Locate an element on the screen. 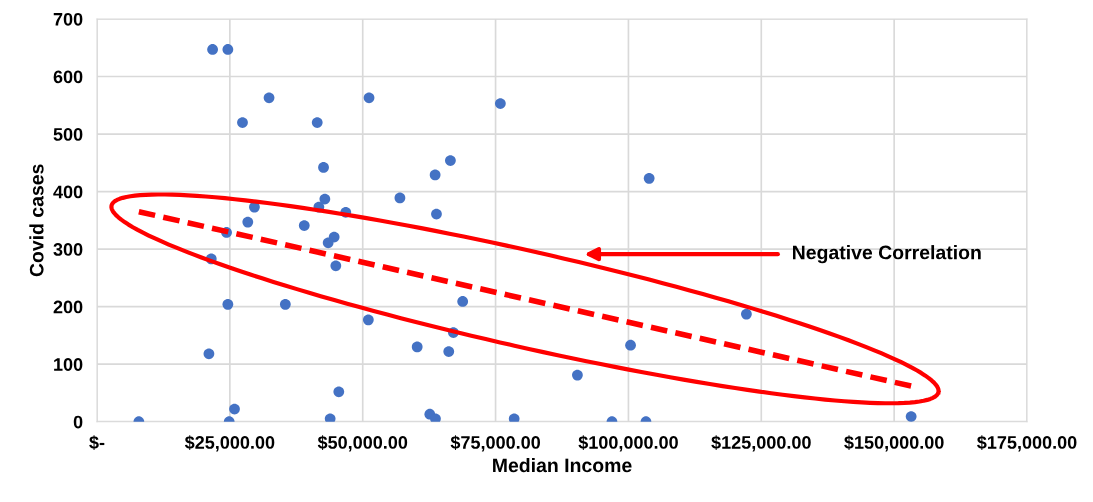 This screenshot has width=1093, height=502. x-tick-label: $50,000.00 is located at coordinates (362, 443).